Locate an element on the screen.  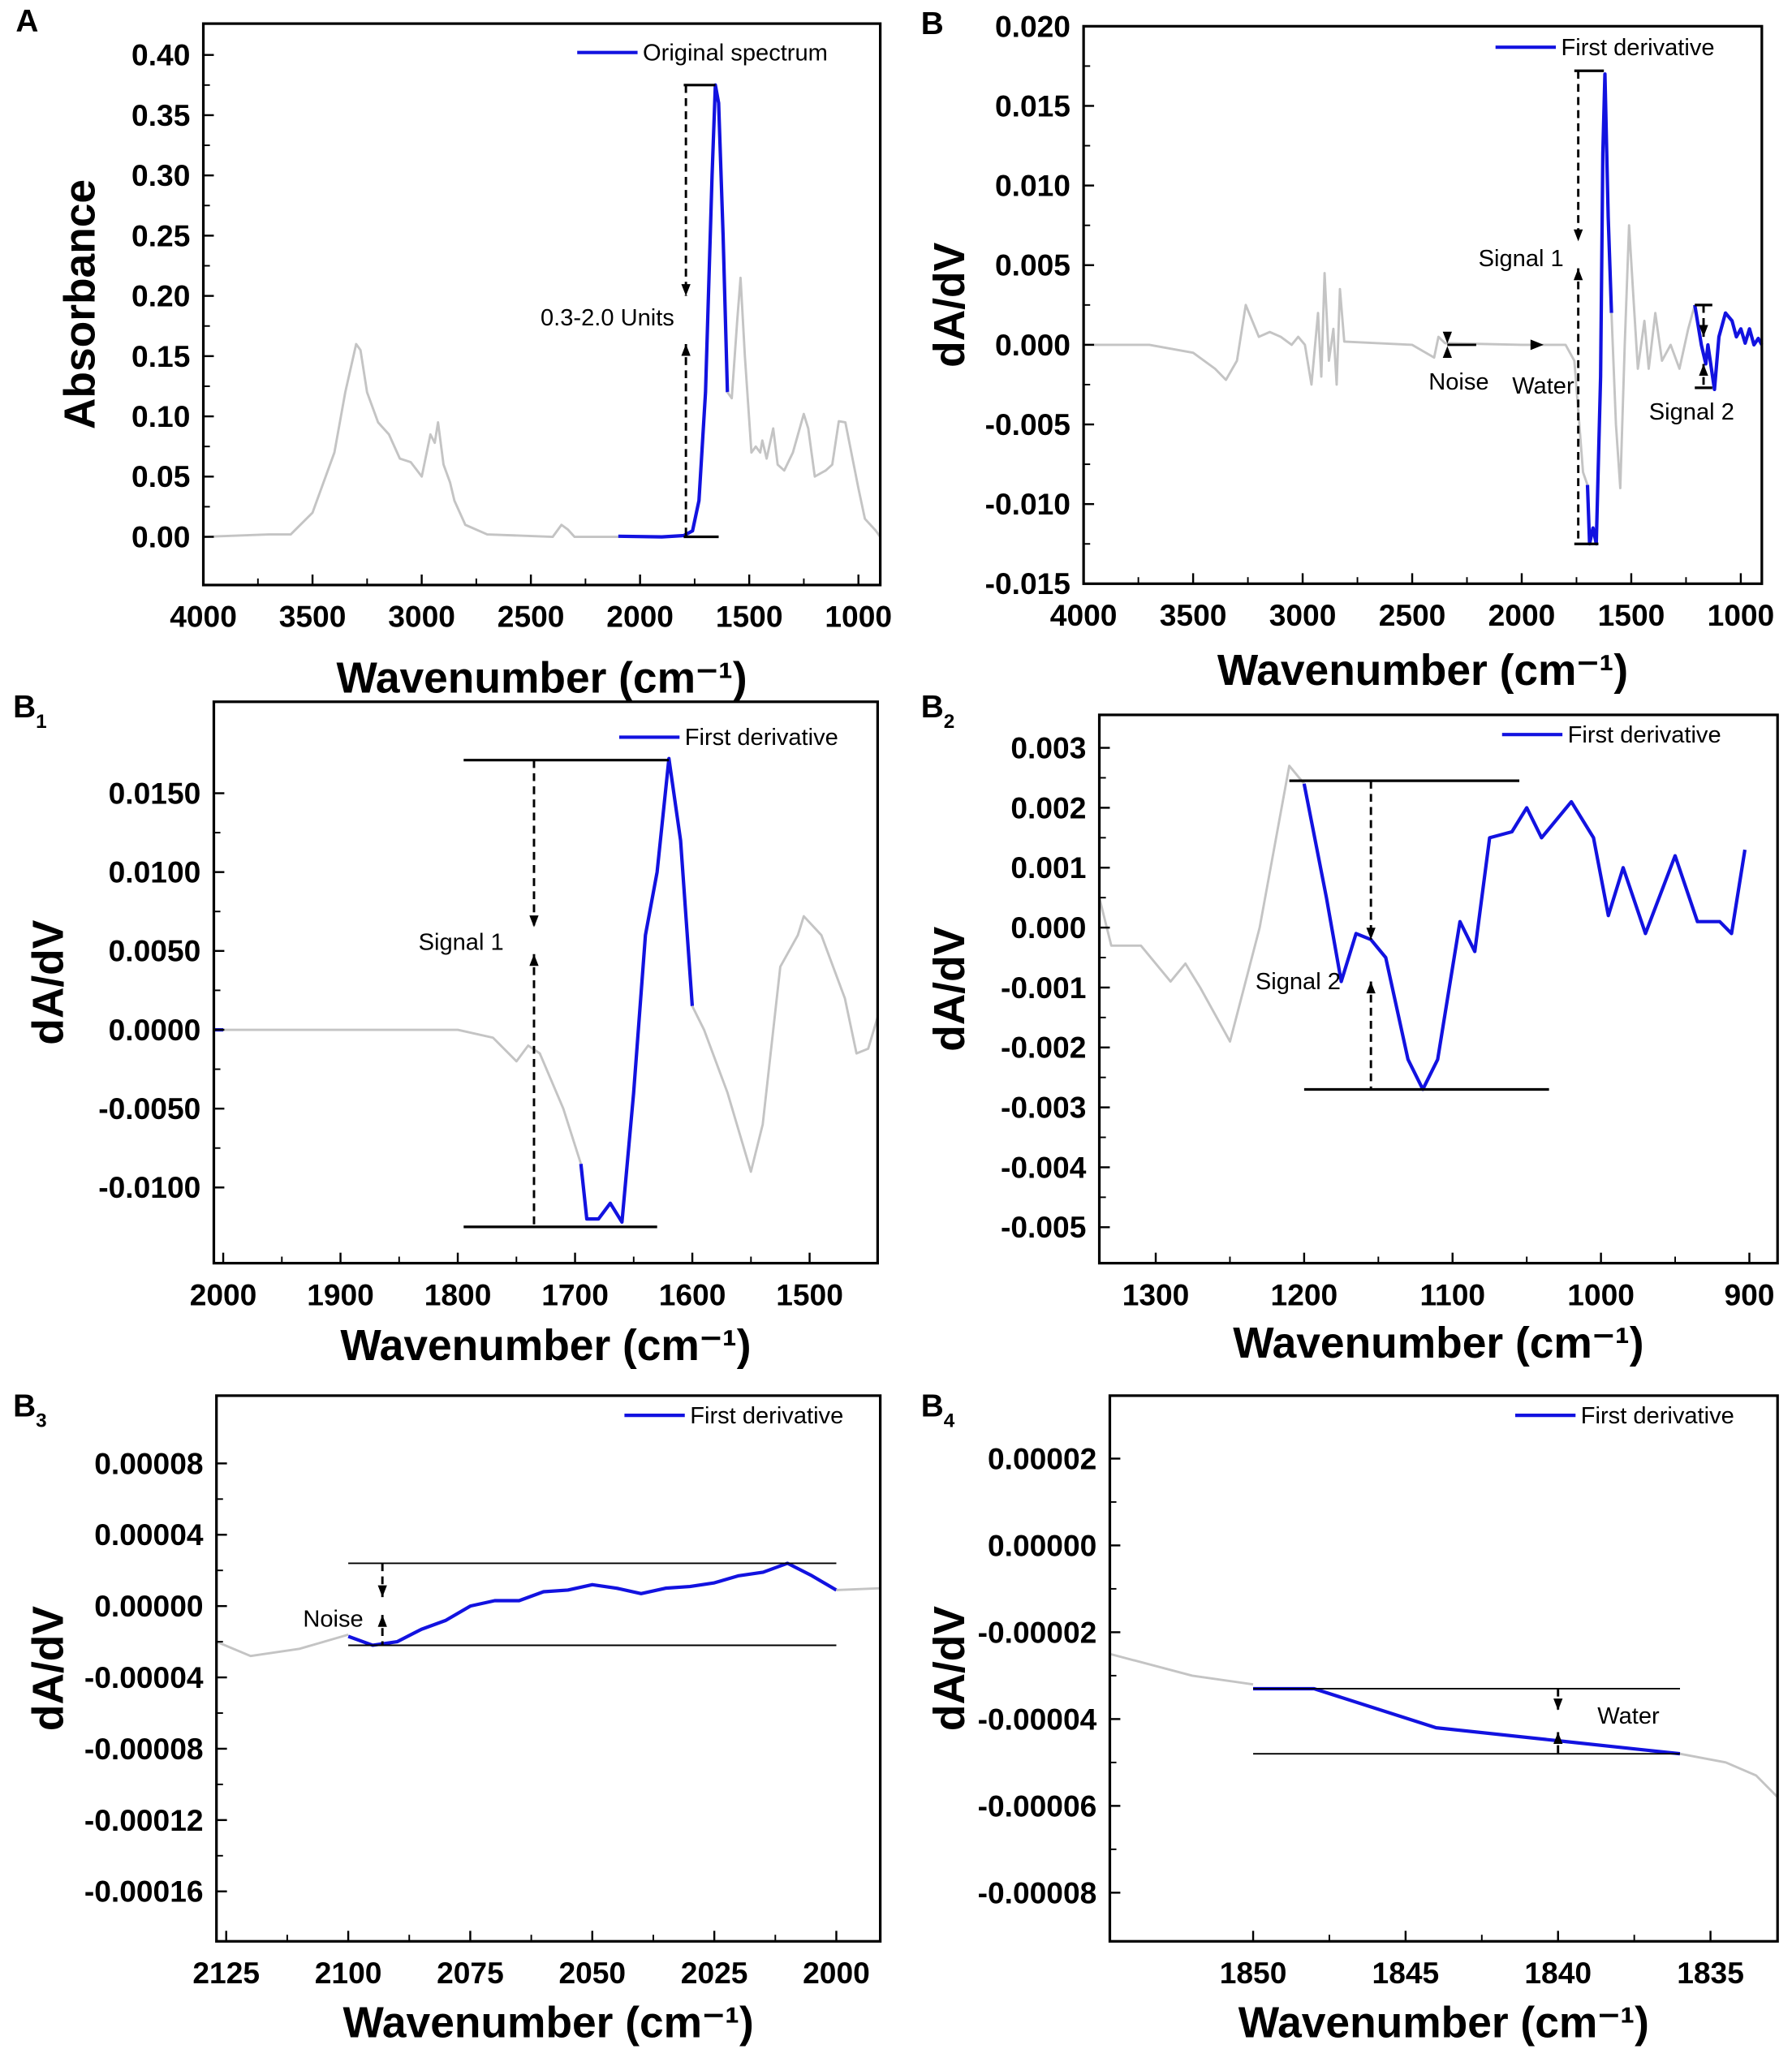
annotation-label: Signal 1 is located at coordinates (461, 942).